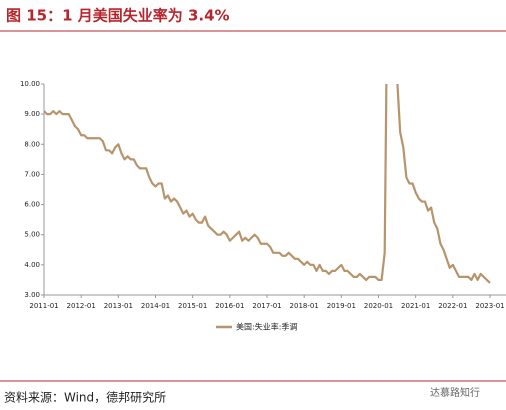 This screenshot has width=506, height=410. Describe the element at coordinates (455, 392) in the screenshot. I see `watermark: 达慕路知行` at that location.